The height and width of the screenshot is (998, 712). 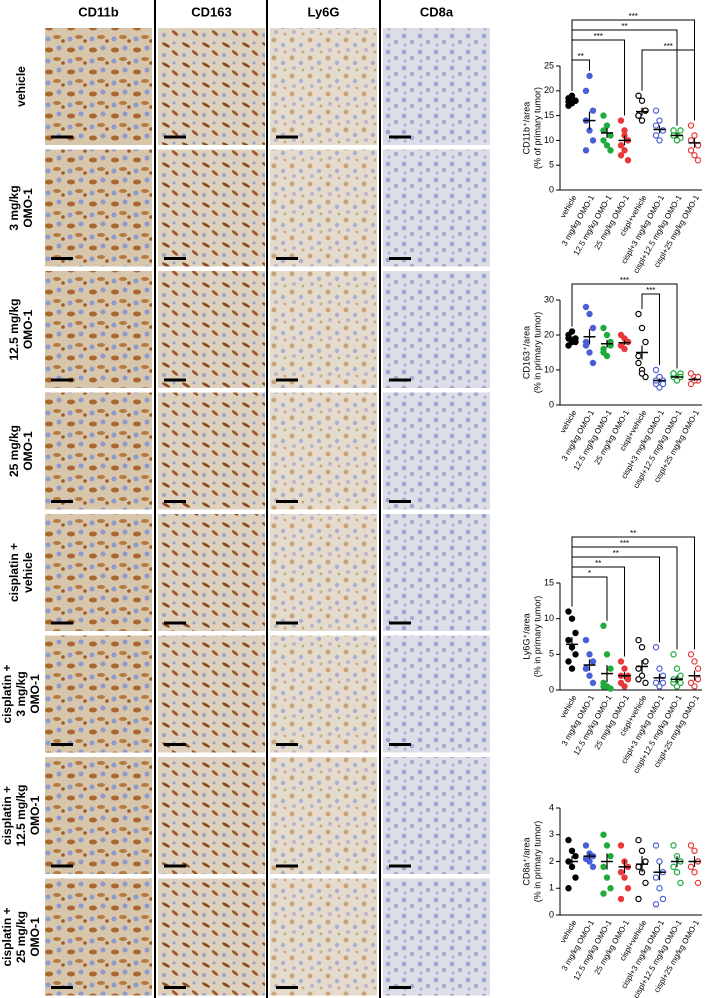 I want to click on row-label: cisplatin +, so click(x=14, y=572).